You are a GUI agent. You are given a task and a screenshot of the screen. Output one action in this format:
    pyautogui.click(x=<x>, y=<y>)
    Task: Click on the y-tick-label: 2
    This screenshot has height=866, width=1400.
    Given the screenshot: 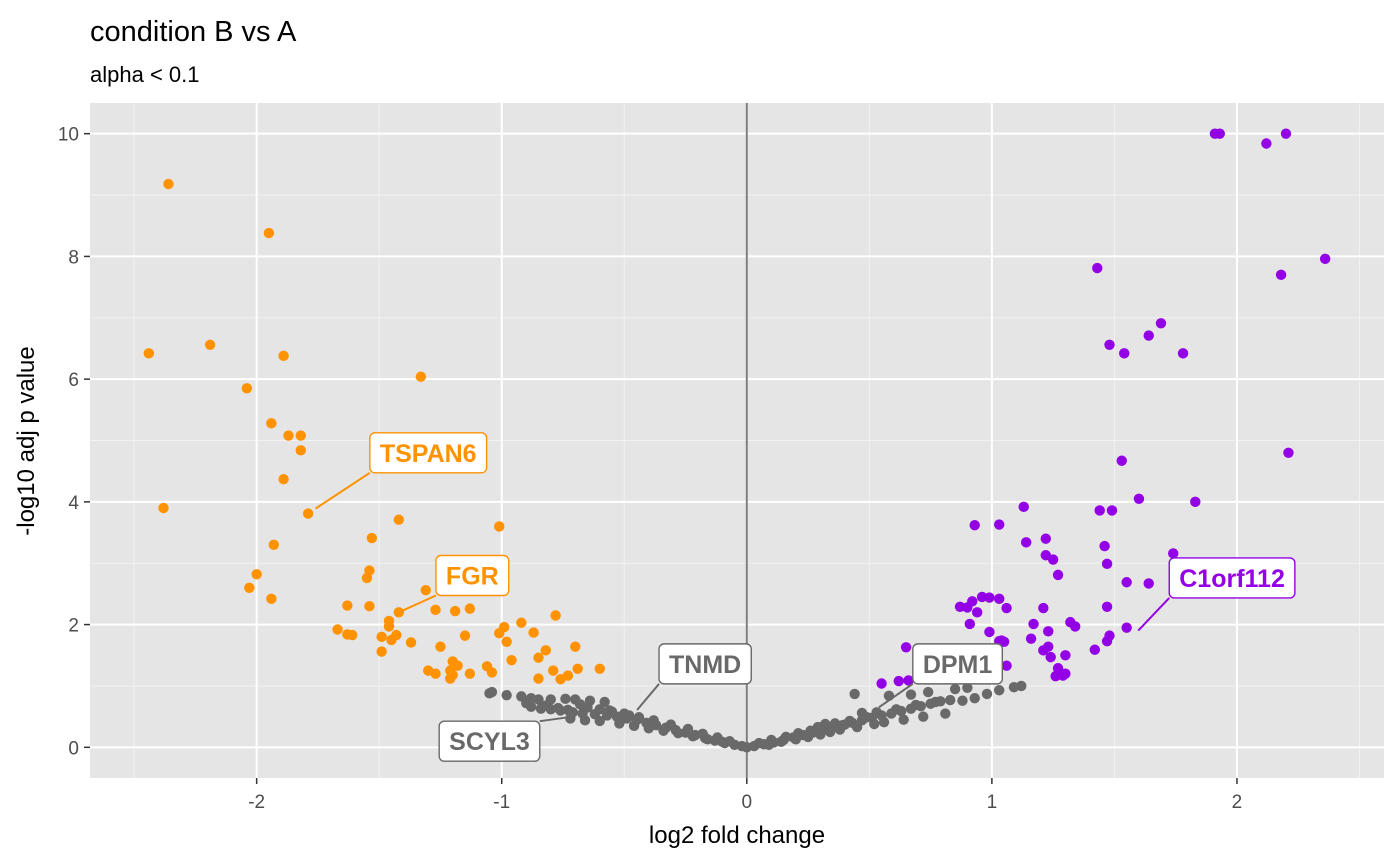 What is the action you would take?
    pyautogui.click(x=73, y=626)
    